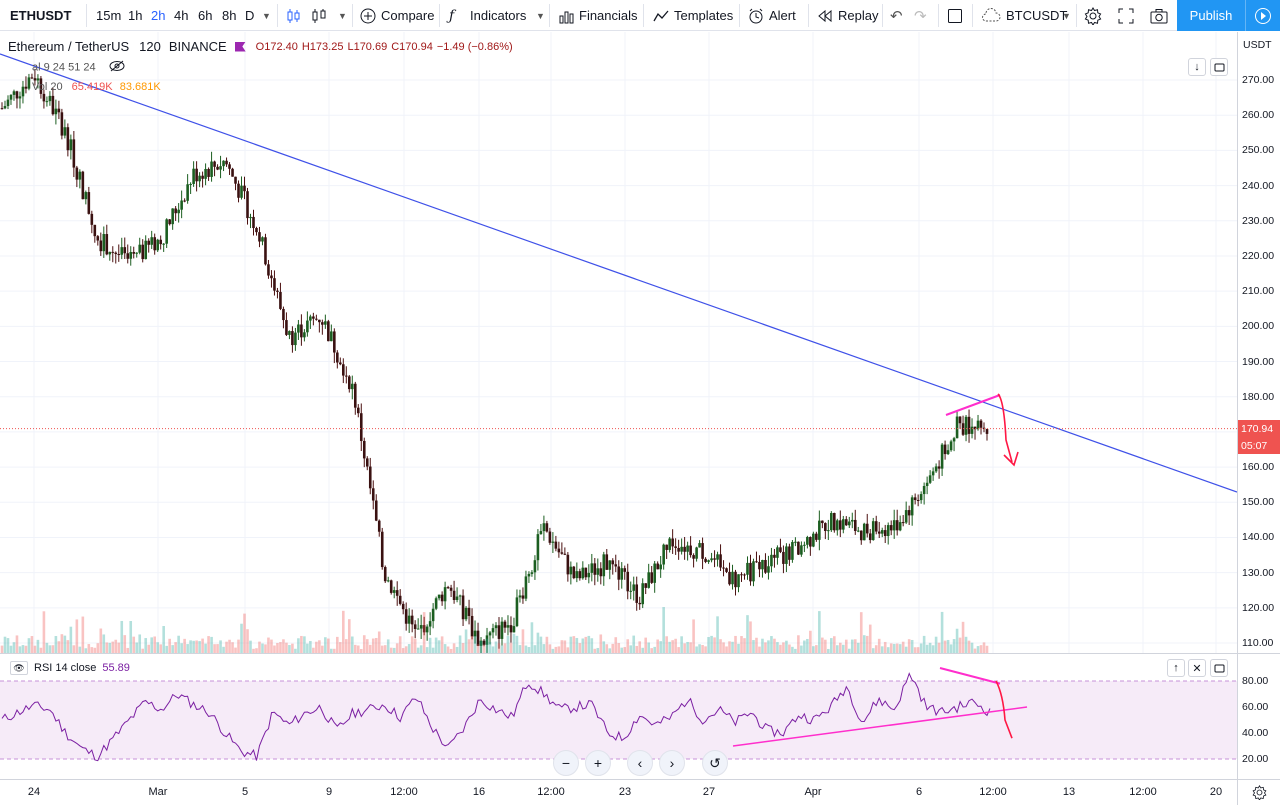 This screenshot has height=805, width=1280. Describe the element at coordinates (672, 763) in the screenshot. I see `scroll-forward-button: ›` at that location.